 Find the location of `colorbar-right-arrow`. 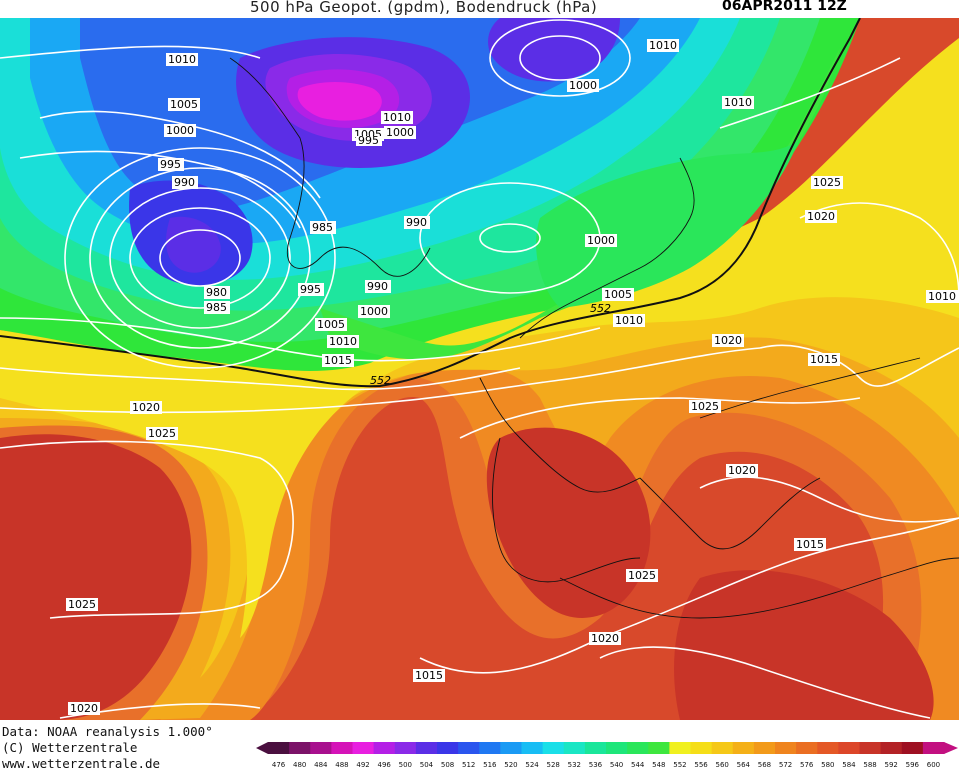

colorbar-right-arrow is located at coordinates (951, 748).